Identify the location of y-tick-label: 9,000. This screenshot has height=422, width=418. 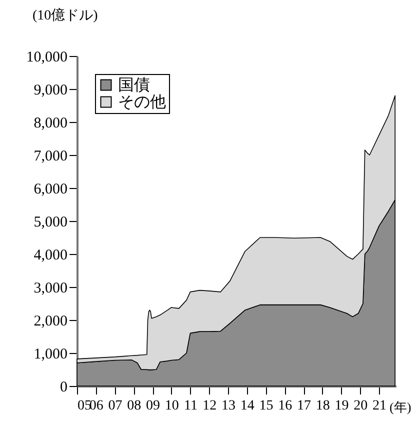
(51, 90).